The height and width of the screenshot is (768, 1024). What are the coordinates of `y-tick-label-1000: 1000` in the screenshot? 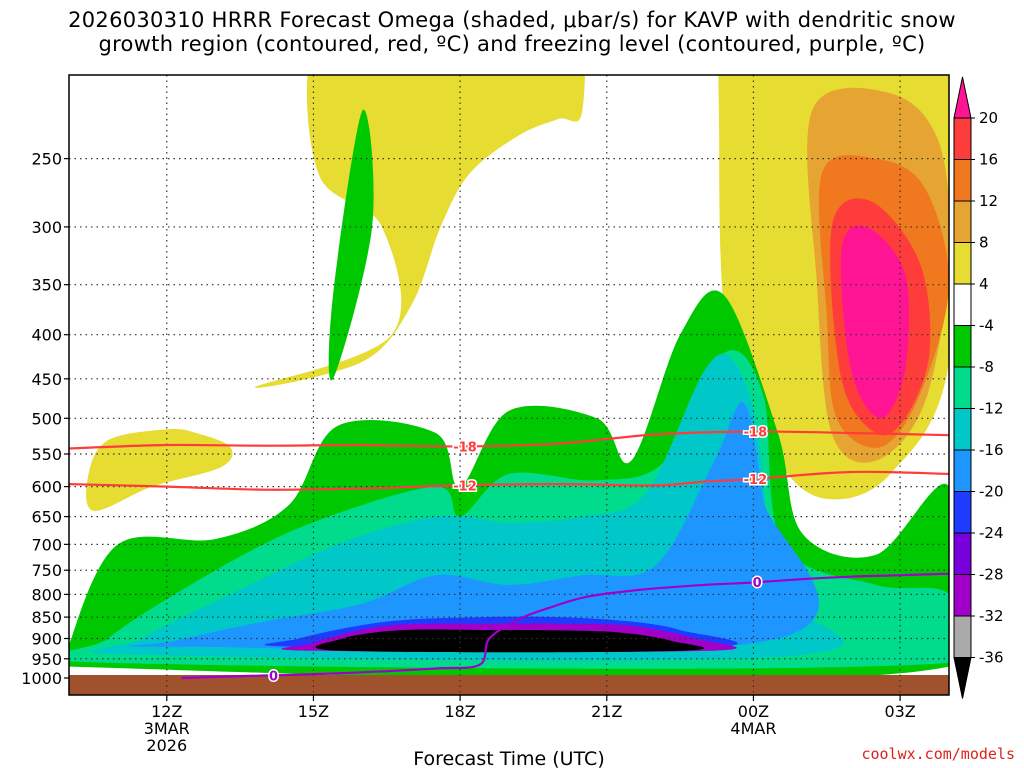 It's located at (41, 678).